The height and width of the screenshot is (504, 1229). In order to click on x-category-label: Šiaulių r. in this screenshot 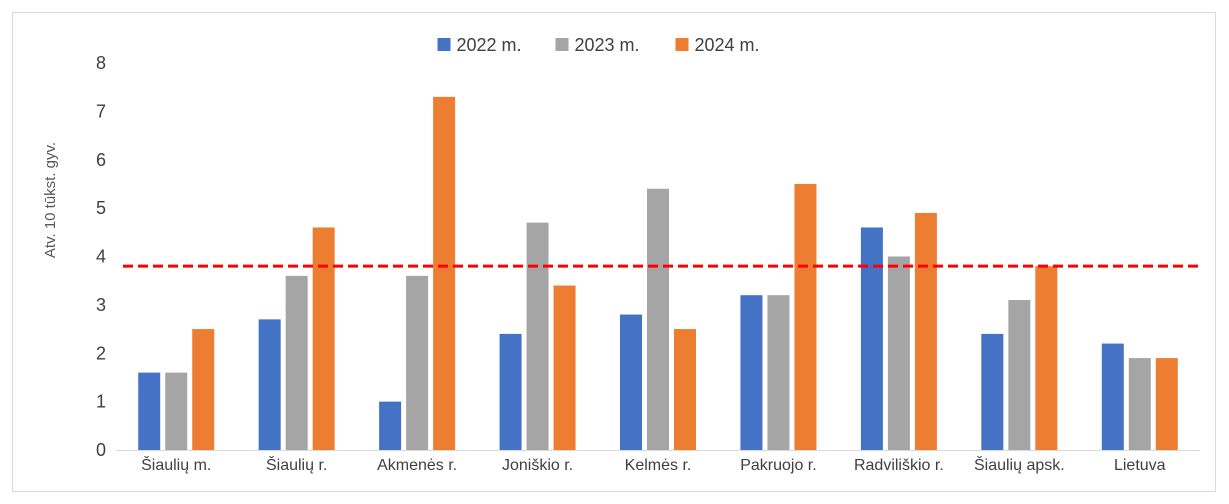, I will do `click(296, 464)`.